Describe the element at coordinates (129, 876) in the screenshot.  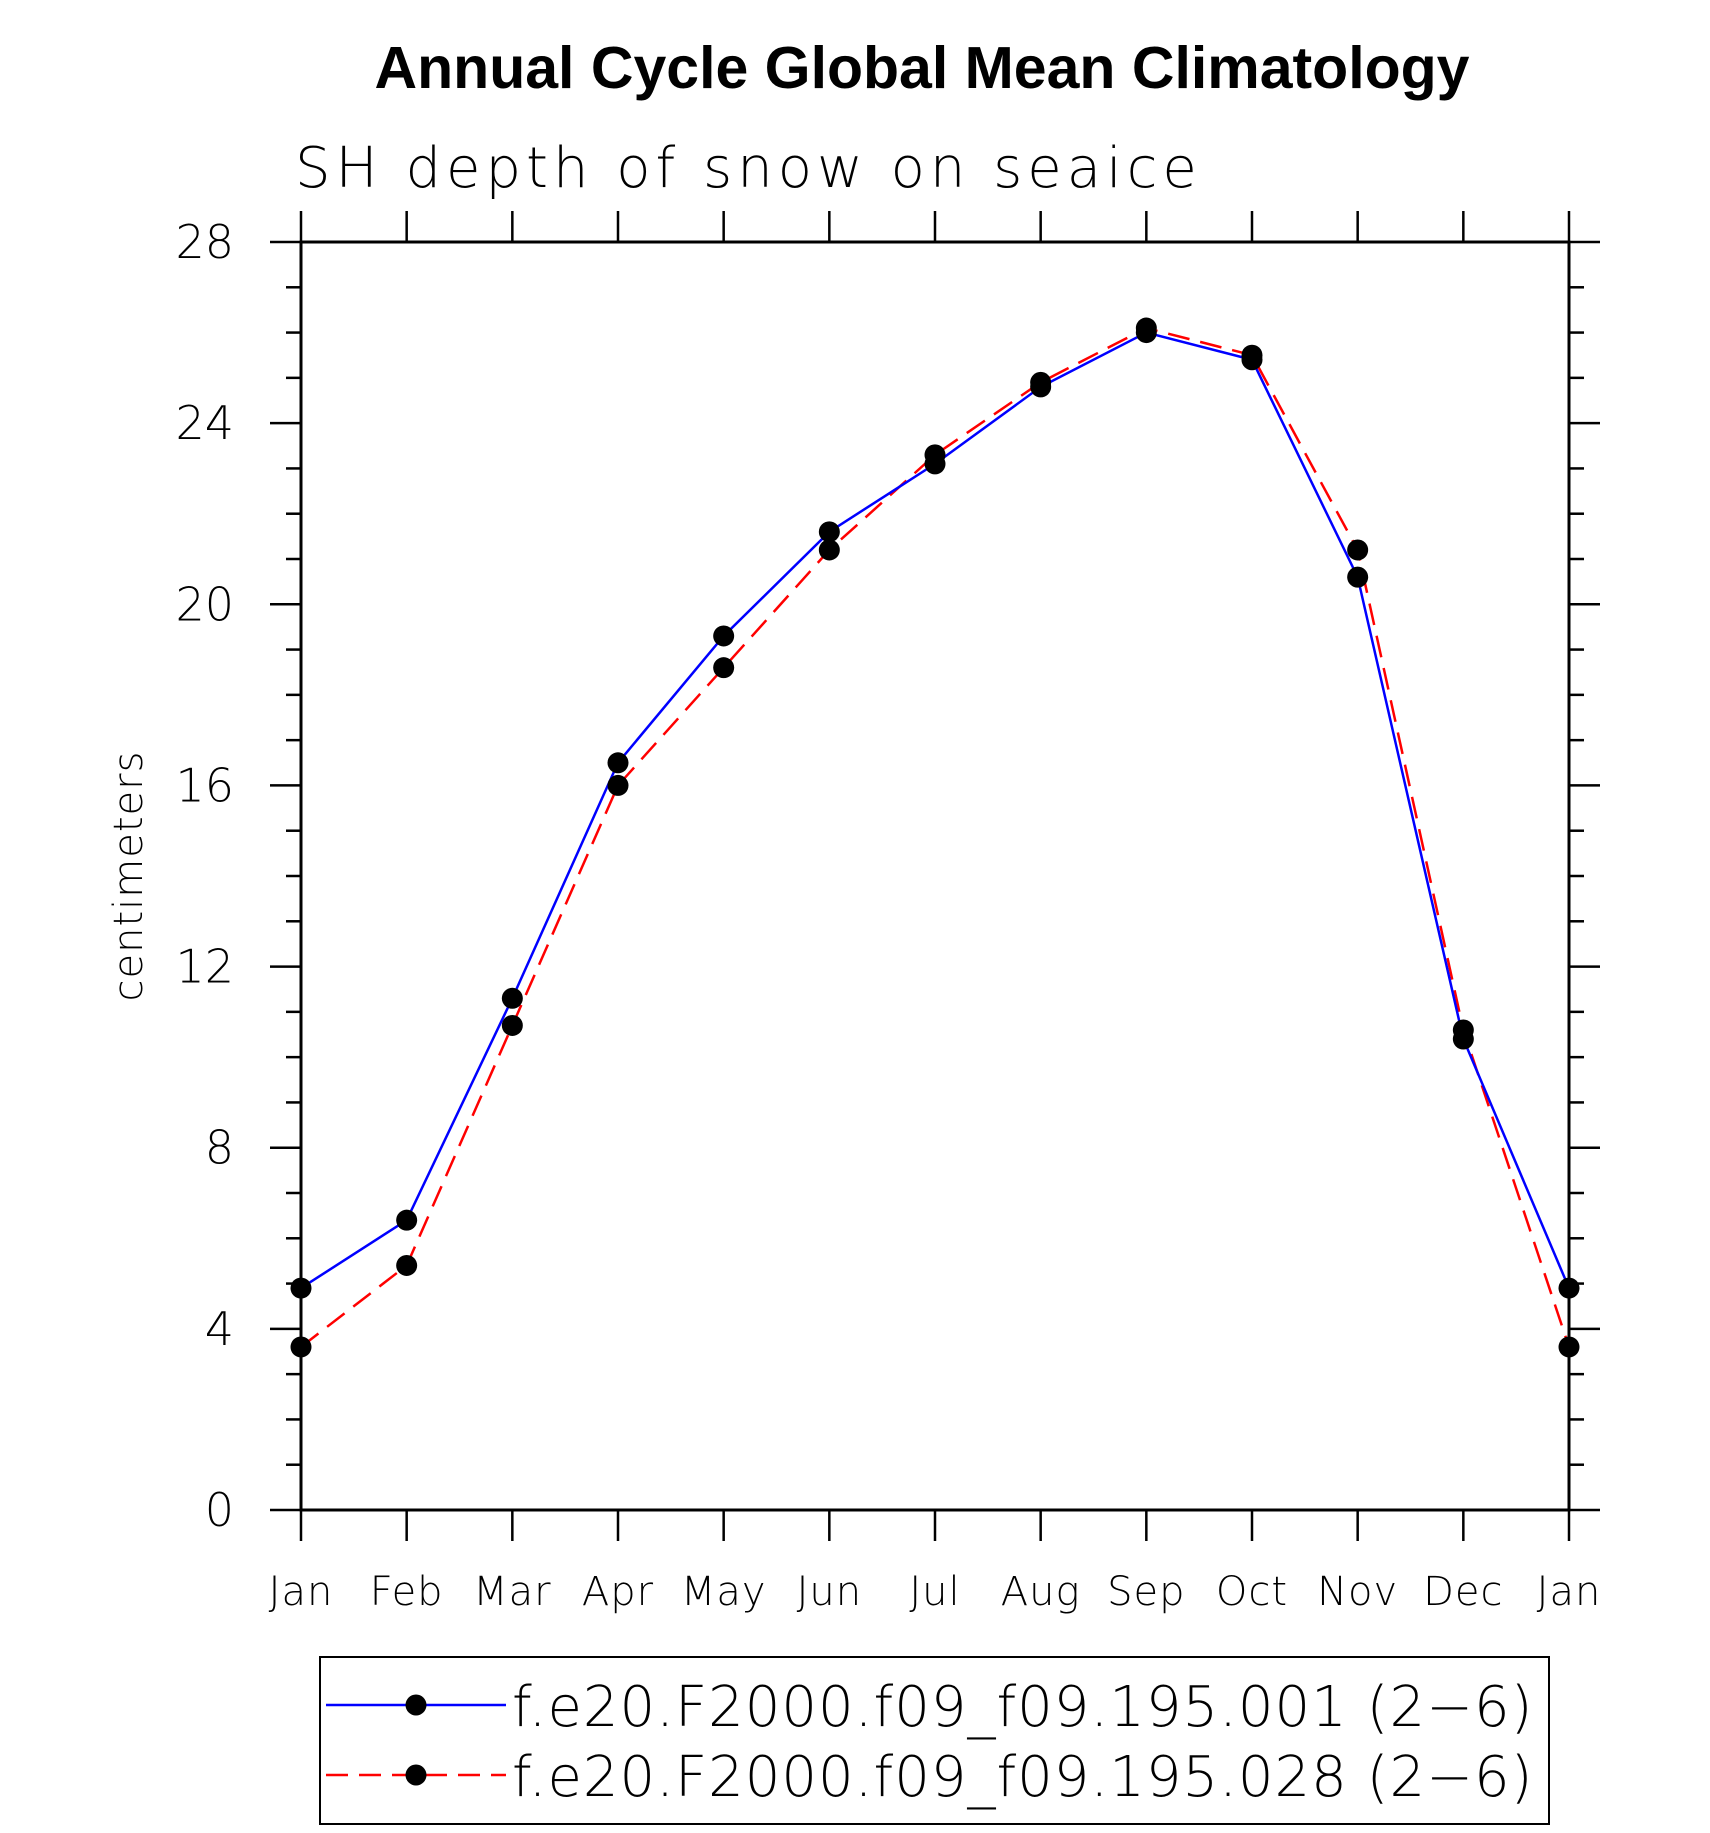
I see `y-axis-label: centimeters` at that location.